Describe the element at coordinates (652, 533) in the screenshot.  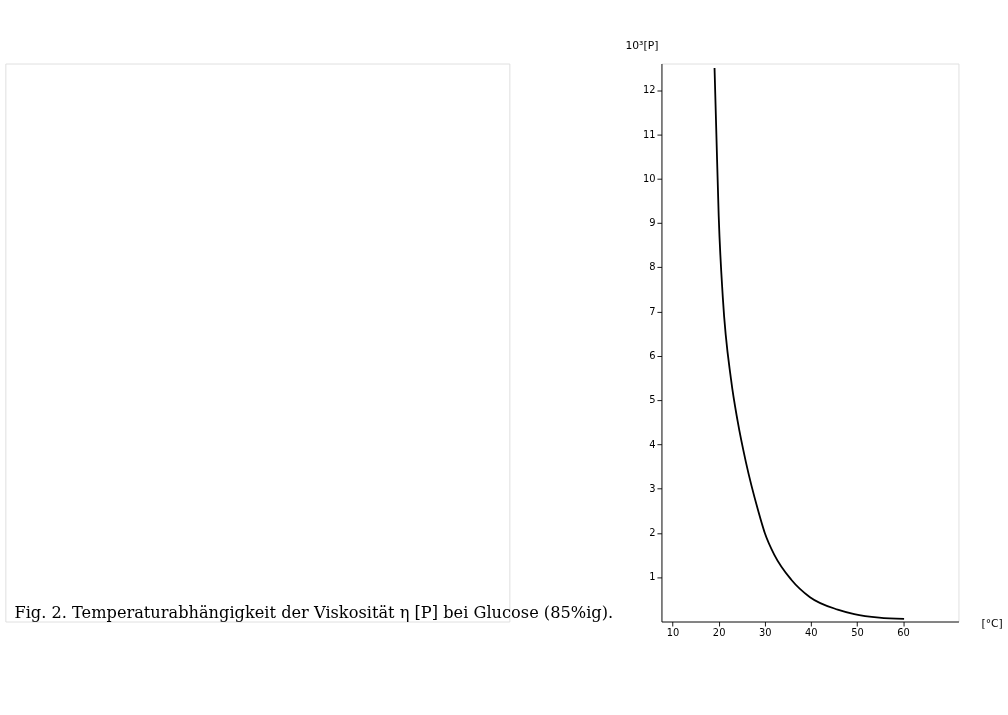
I see `y-tick-label: 2` at that location.